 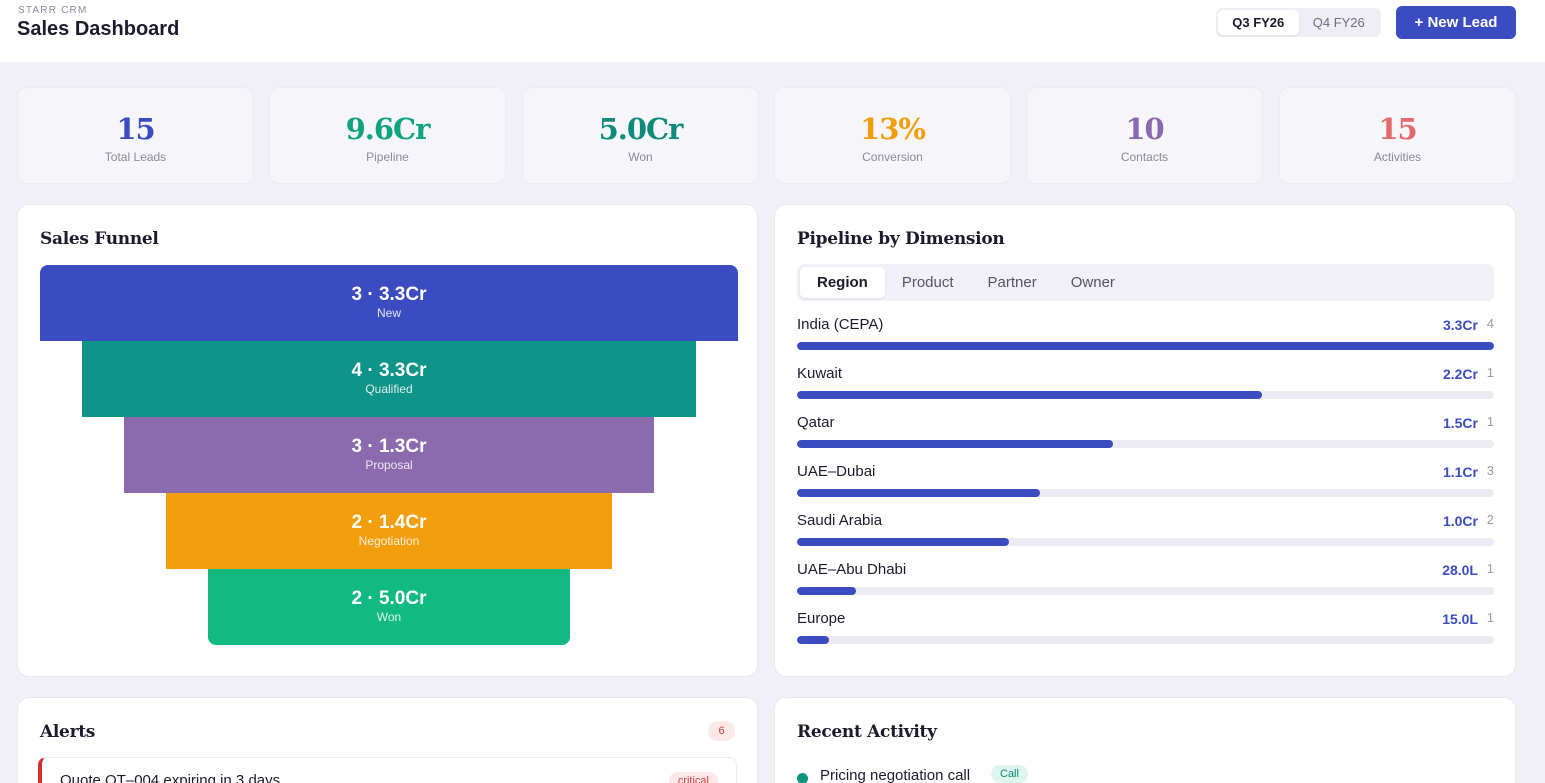 I want to click on brand-name: STARR CRM, so click(x=53, y=10).